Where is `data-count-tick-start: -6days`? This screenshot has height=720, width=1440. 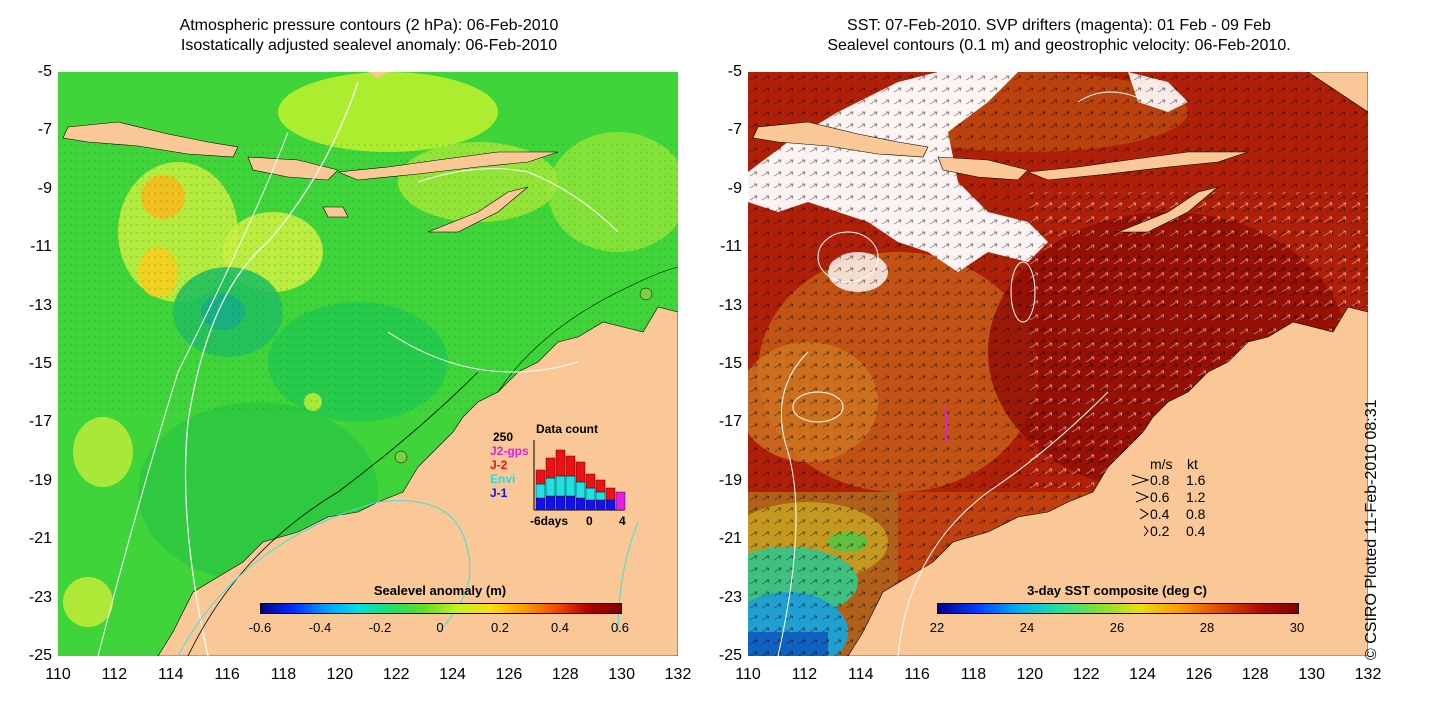 data-count-tick-start: -6days is located at coordinates (549, 521).